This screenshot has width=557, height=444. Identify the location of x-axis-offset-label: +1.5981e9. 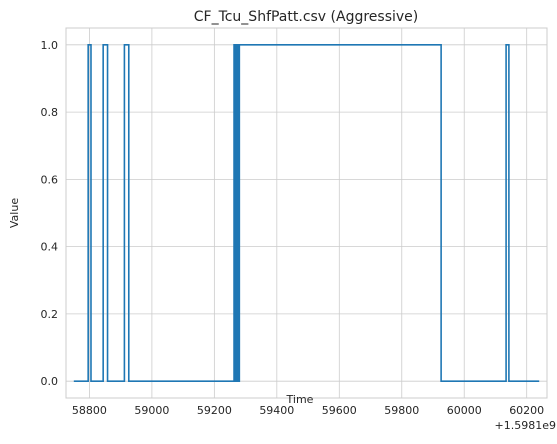
(525, 425).